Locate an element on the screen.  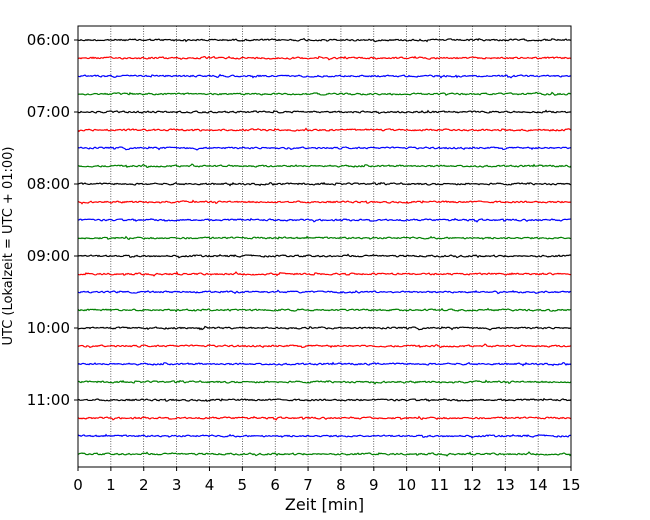
x-tick-label: 14 is located at coordinates (538, 485).